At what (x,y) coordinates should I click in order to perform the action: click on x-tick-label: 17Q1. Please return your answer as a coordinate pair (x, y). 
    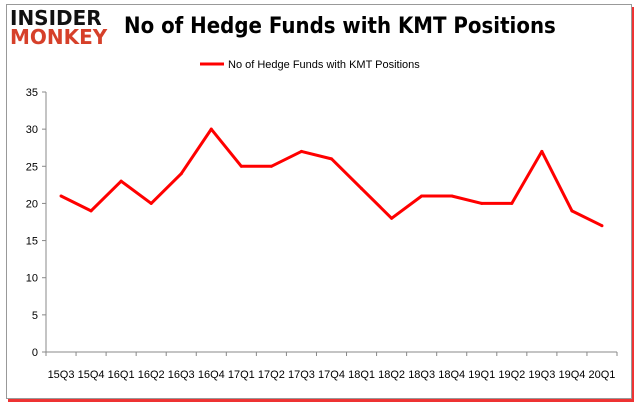
    Looking at the image, I should click on (241, 375).